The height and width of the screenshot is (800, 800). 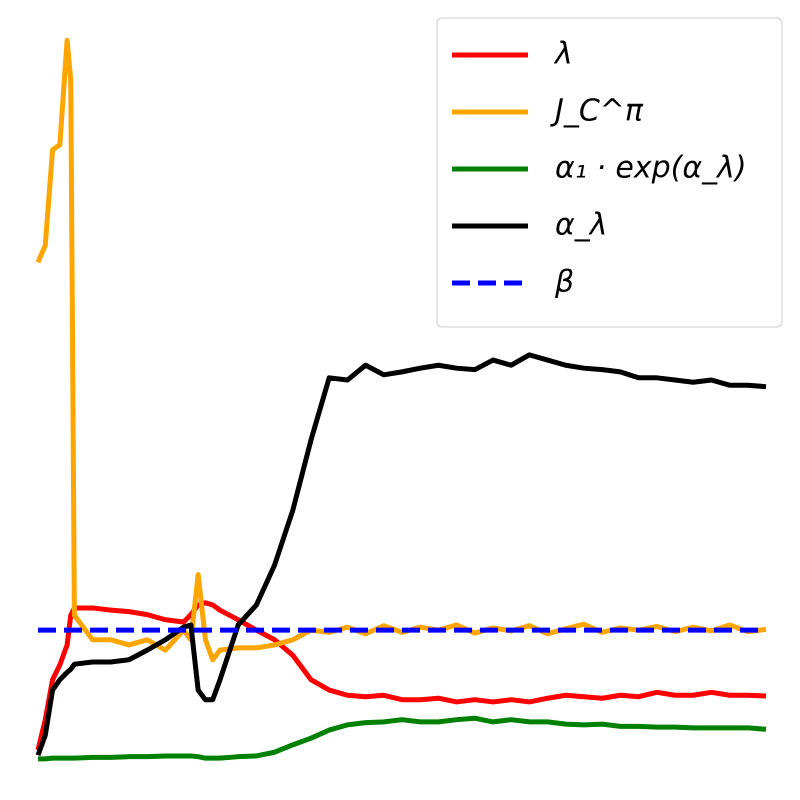 What do you see at coordinates (402, 738) in the screenshot?
I see `series-line` at bounding box center [402, 738].